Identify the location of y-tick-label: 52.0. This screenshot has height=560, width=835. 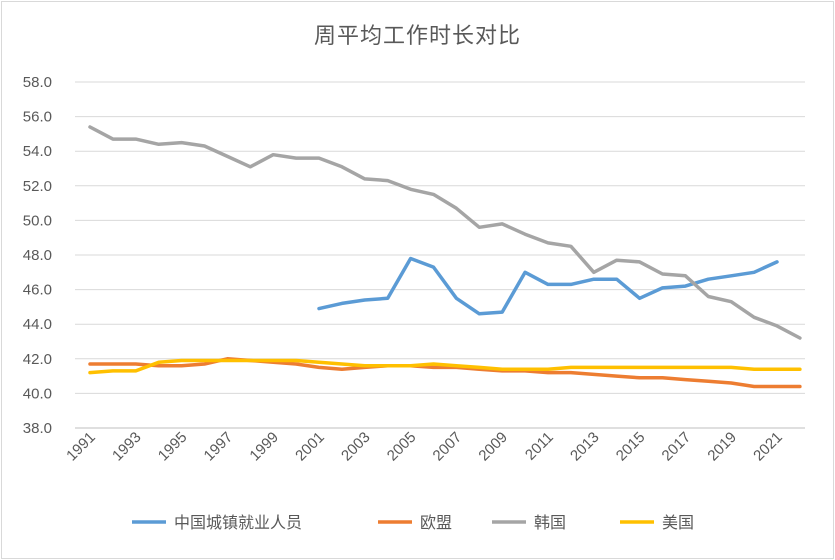
(37, 186).